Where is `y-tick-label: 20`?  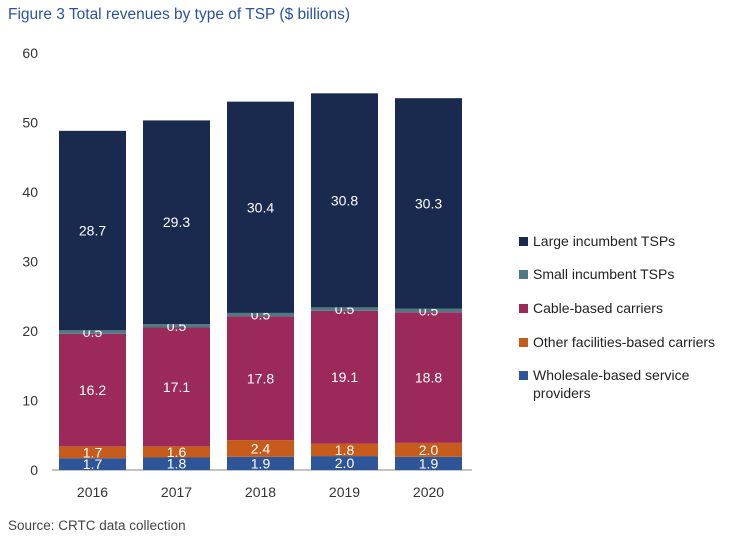 y-tick-label: 20 is located at coordinates (30, 331).